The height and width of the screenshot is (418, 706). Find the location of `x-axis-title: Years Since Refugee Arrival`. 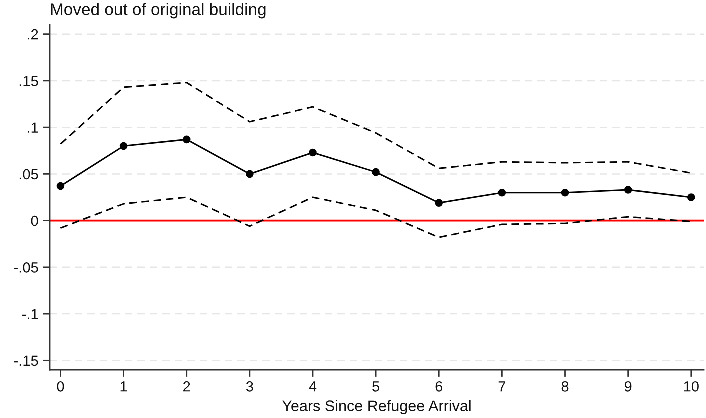

x-axis-title: Years Since Refugee Arrival is located at coordinates (376, 407).